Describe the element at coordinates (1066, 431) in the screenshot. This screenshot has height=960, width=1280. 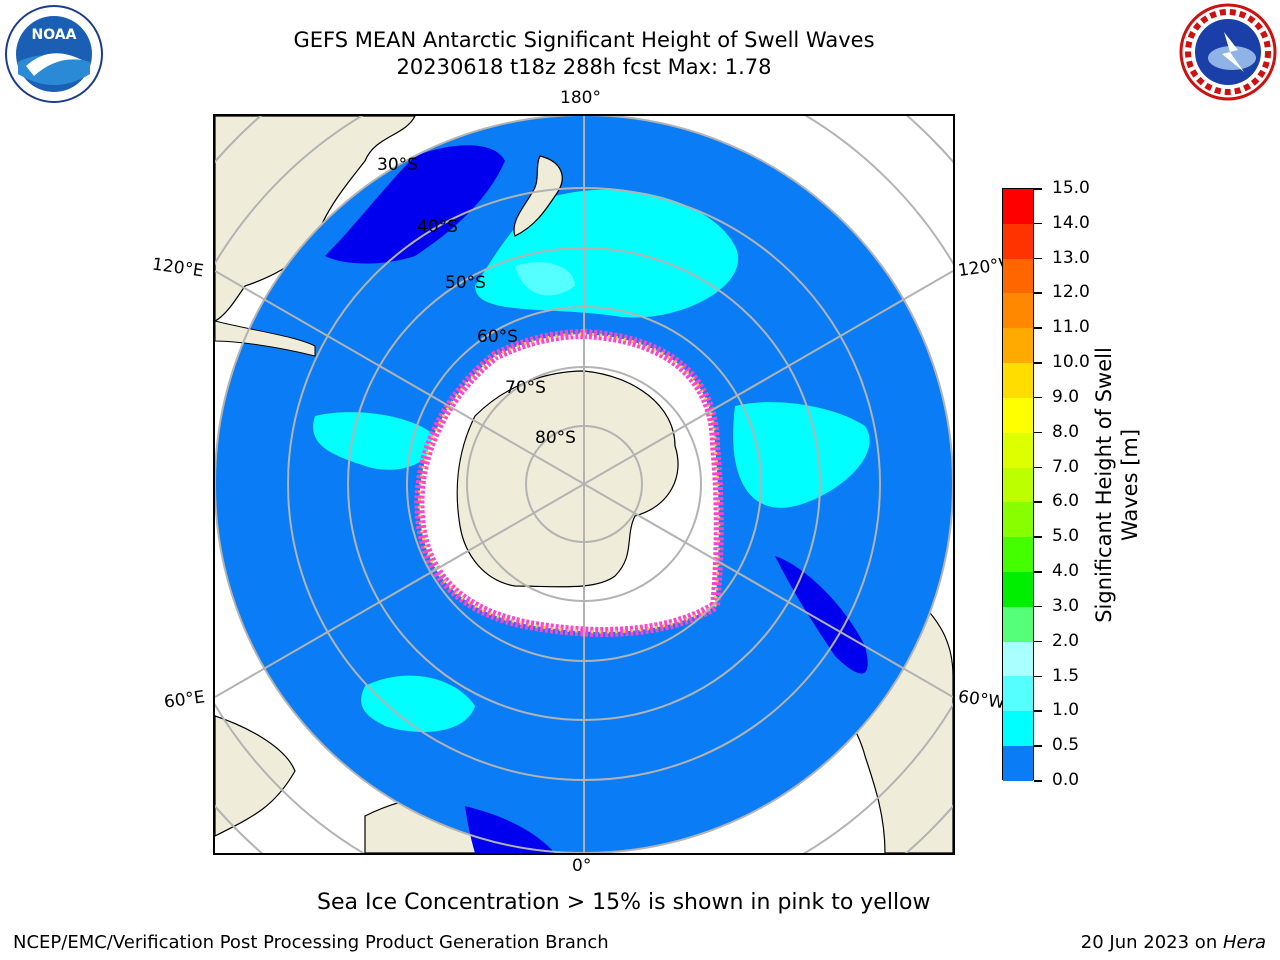
I see `colorbar-tick-label: 8.0` at that location.